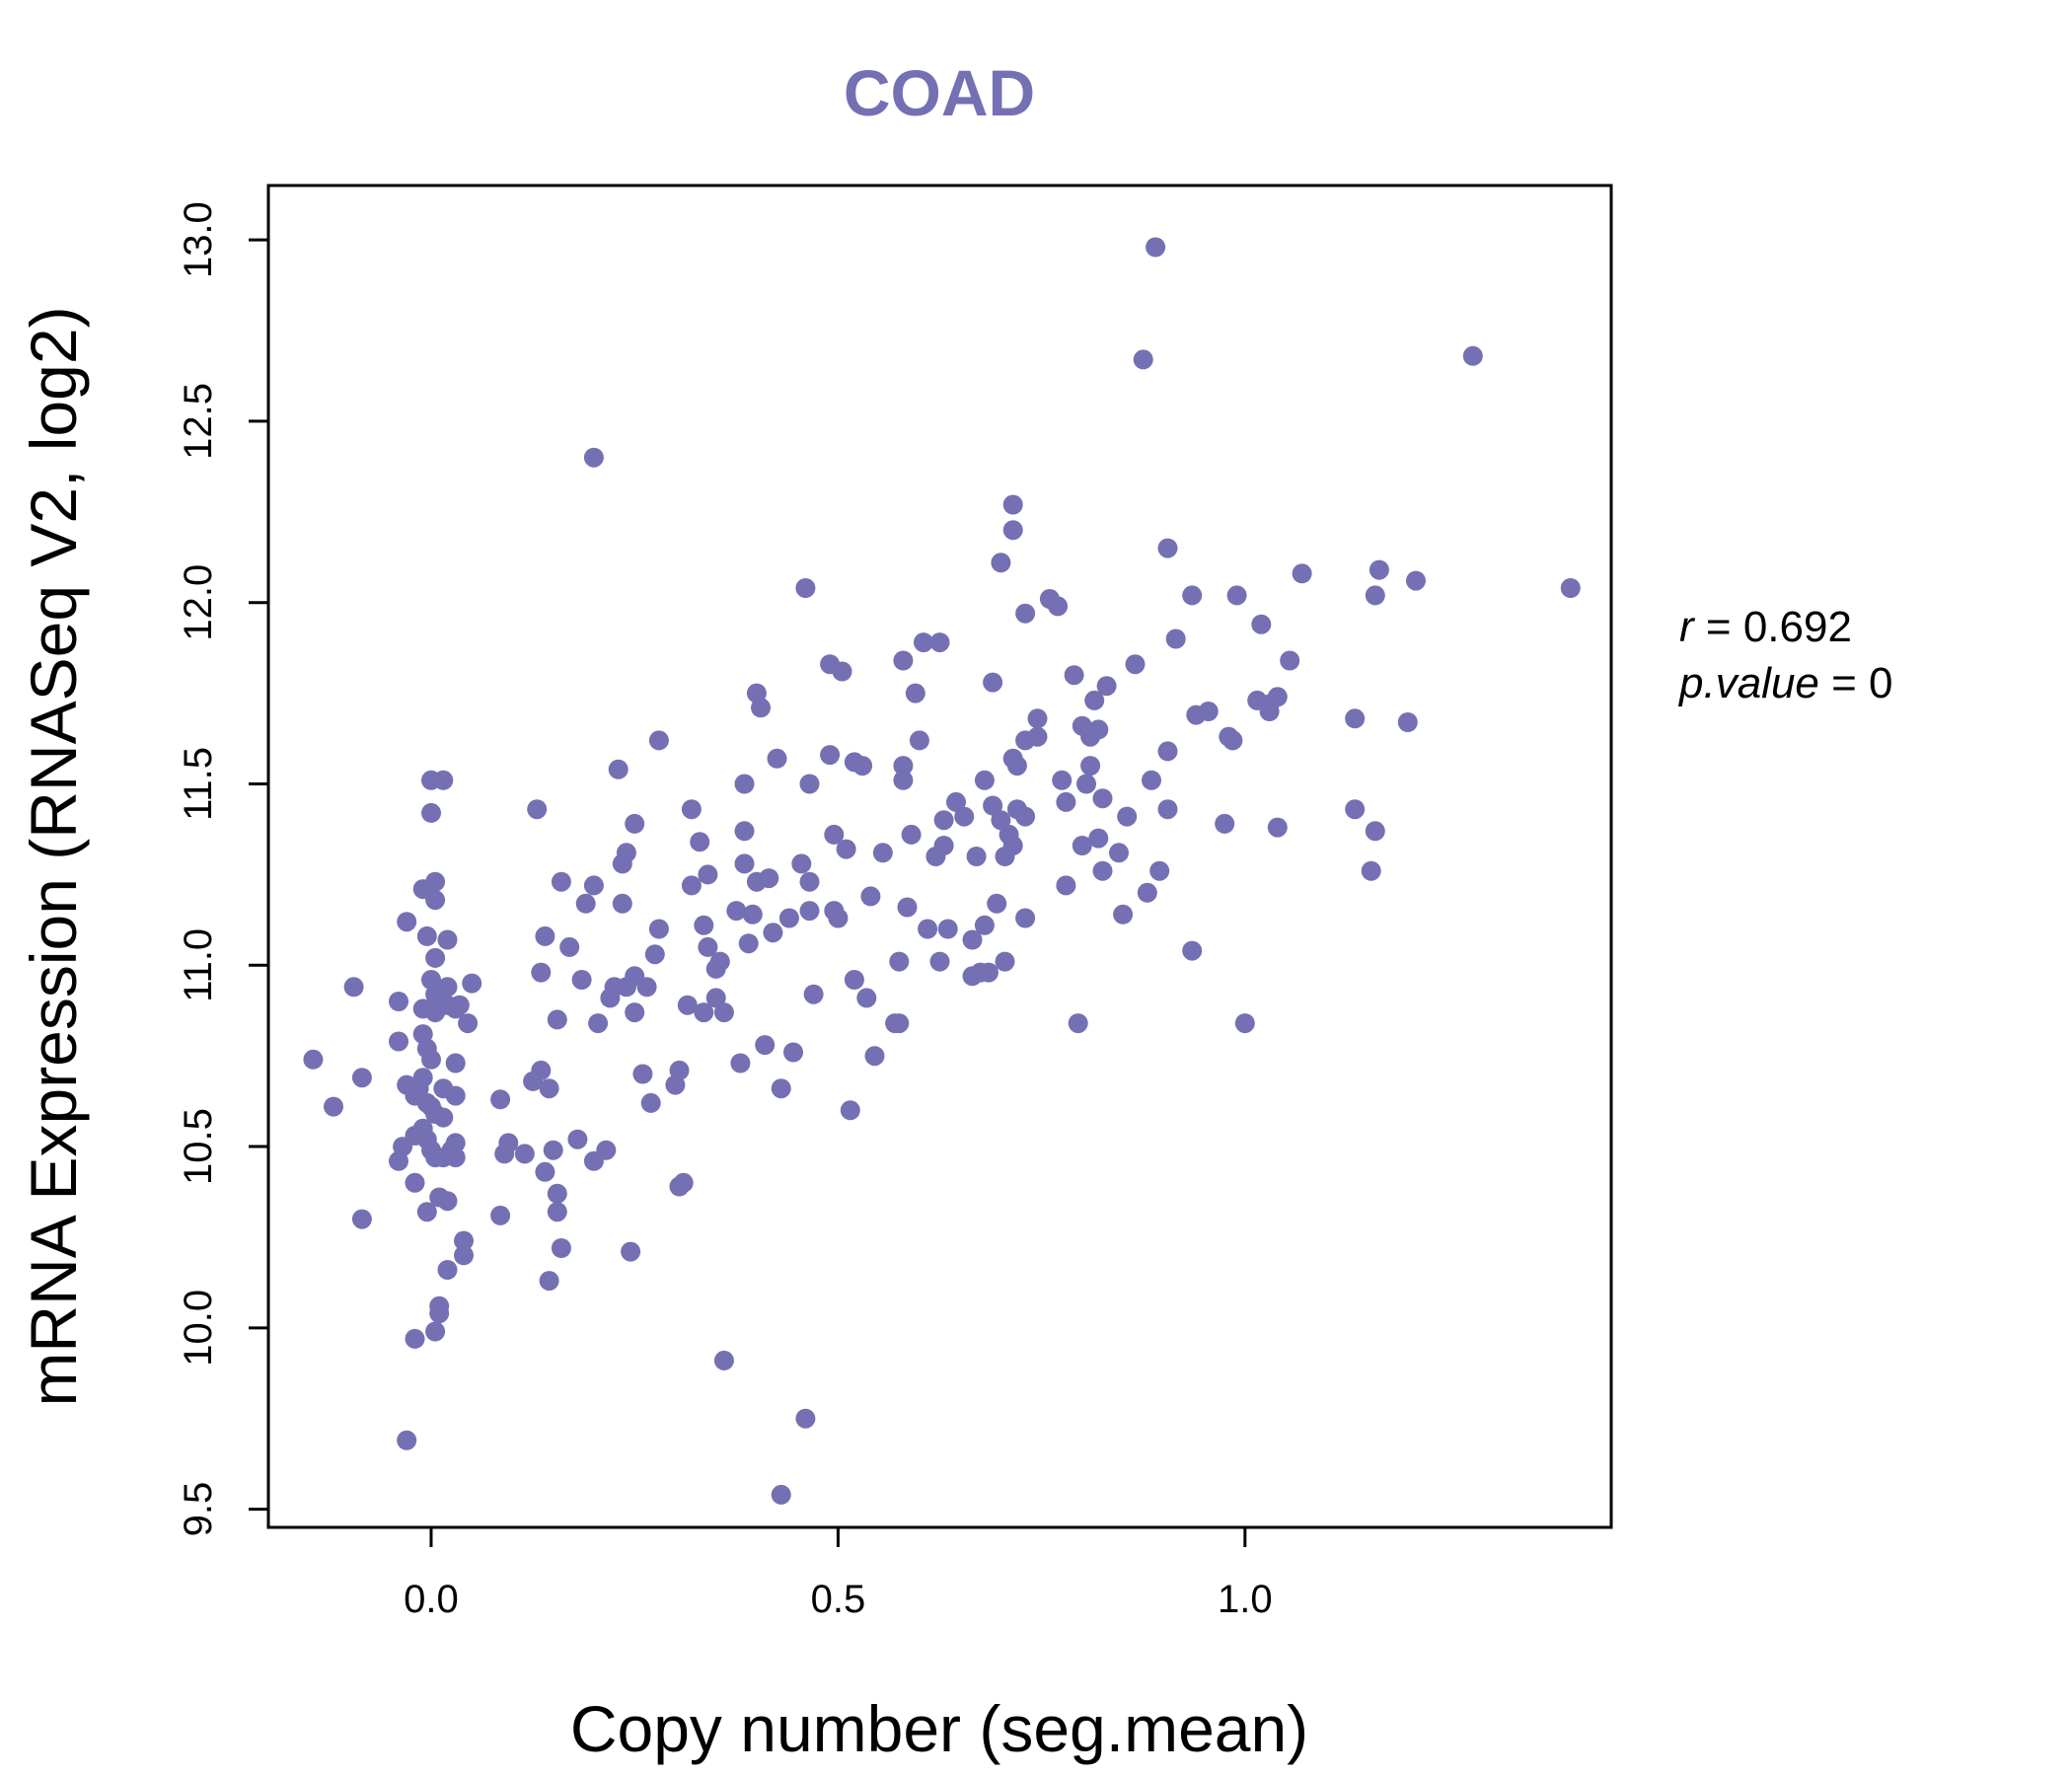 This screenshot has height=1776, width=2072. Describe the element at coordinates (54, 856) in the screenshot. I see `y-axis-label: mRNA Expression (RNASeq V2, log2)` at that location.